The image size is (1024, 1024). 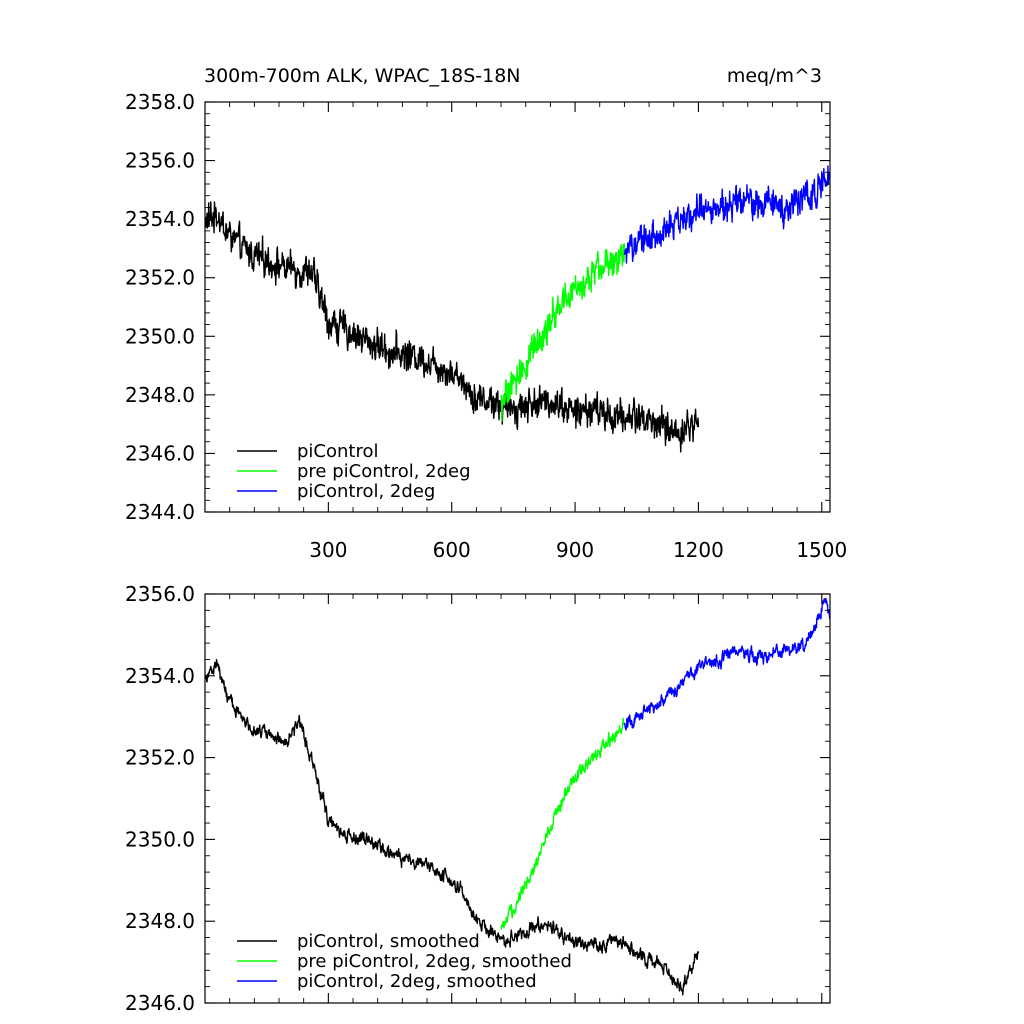 I want to click on x-tick-label: 900, so click(x=575, y=550).